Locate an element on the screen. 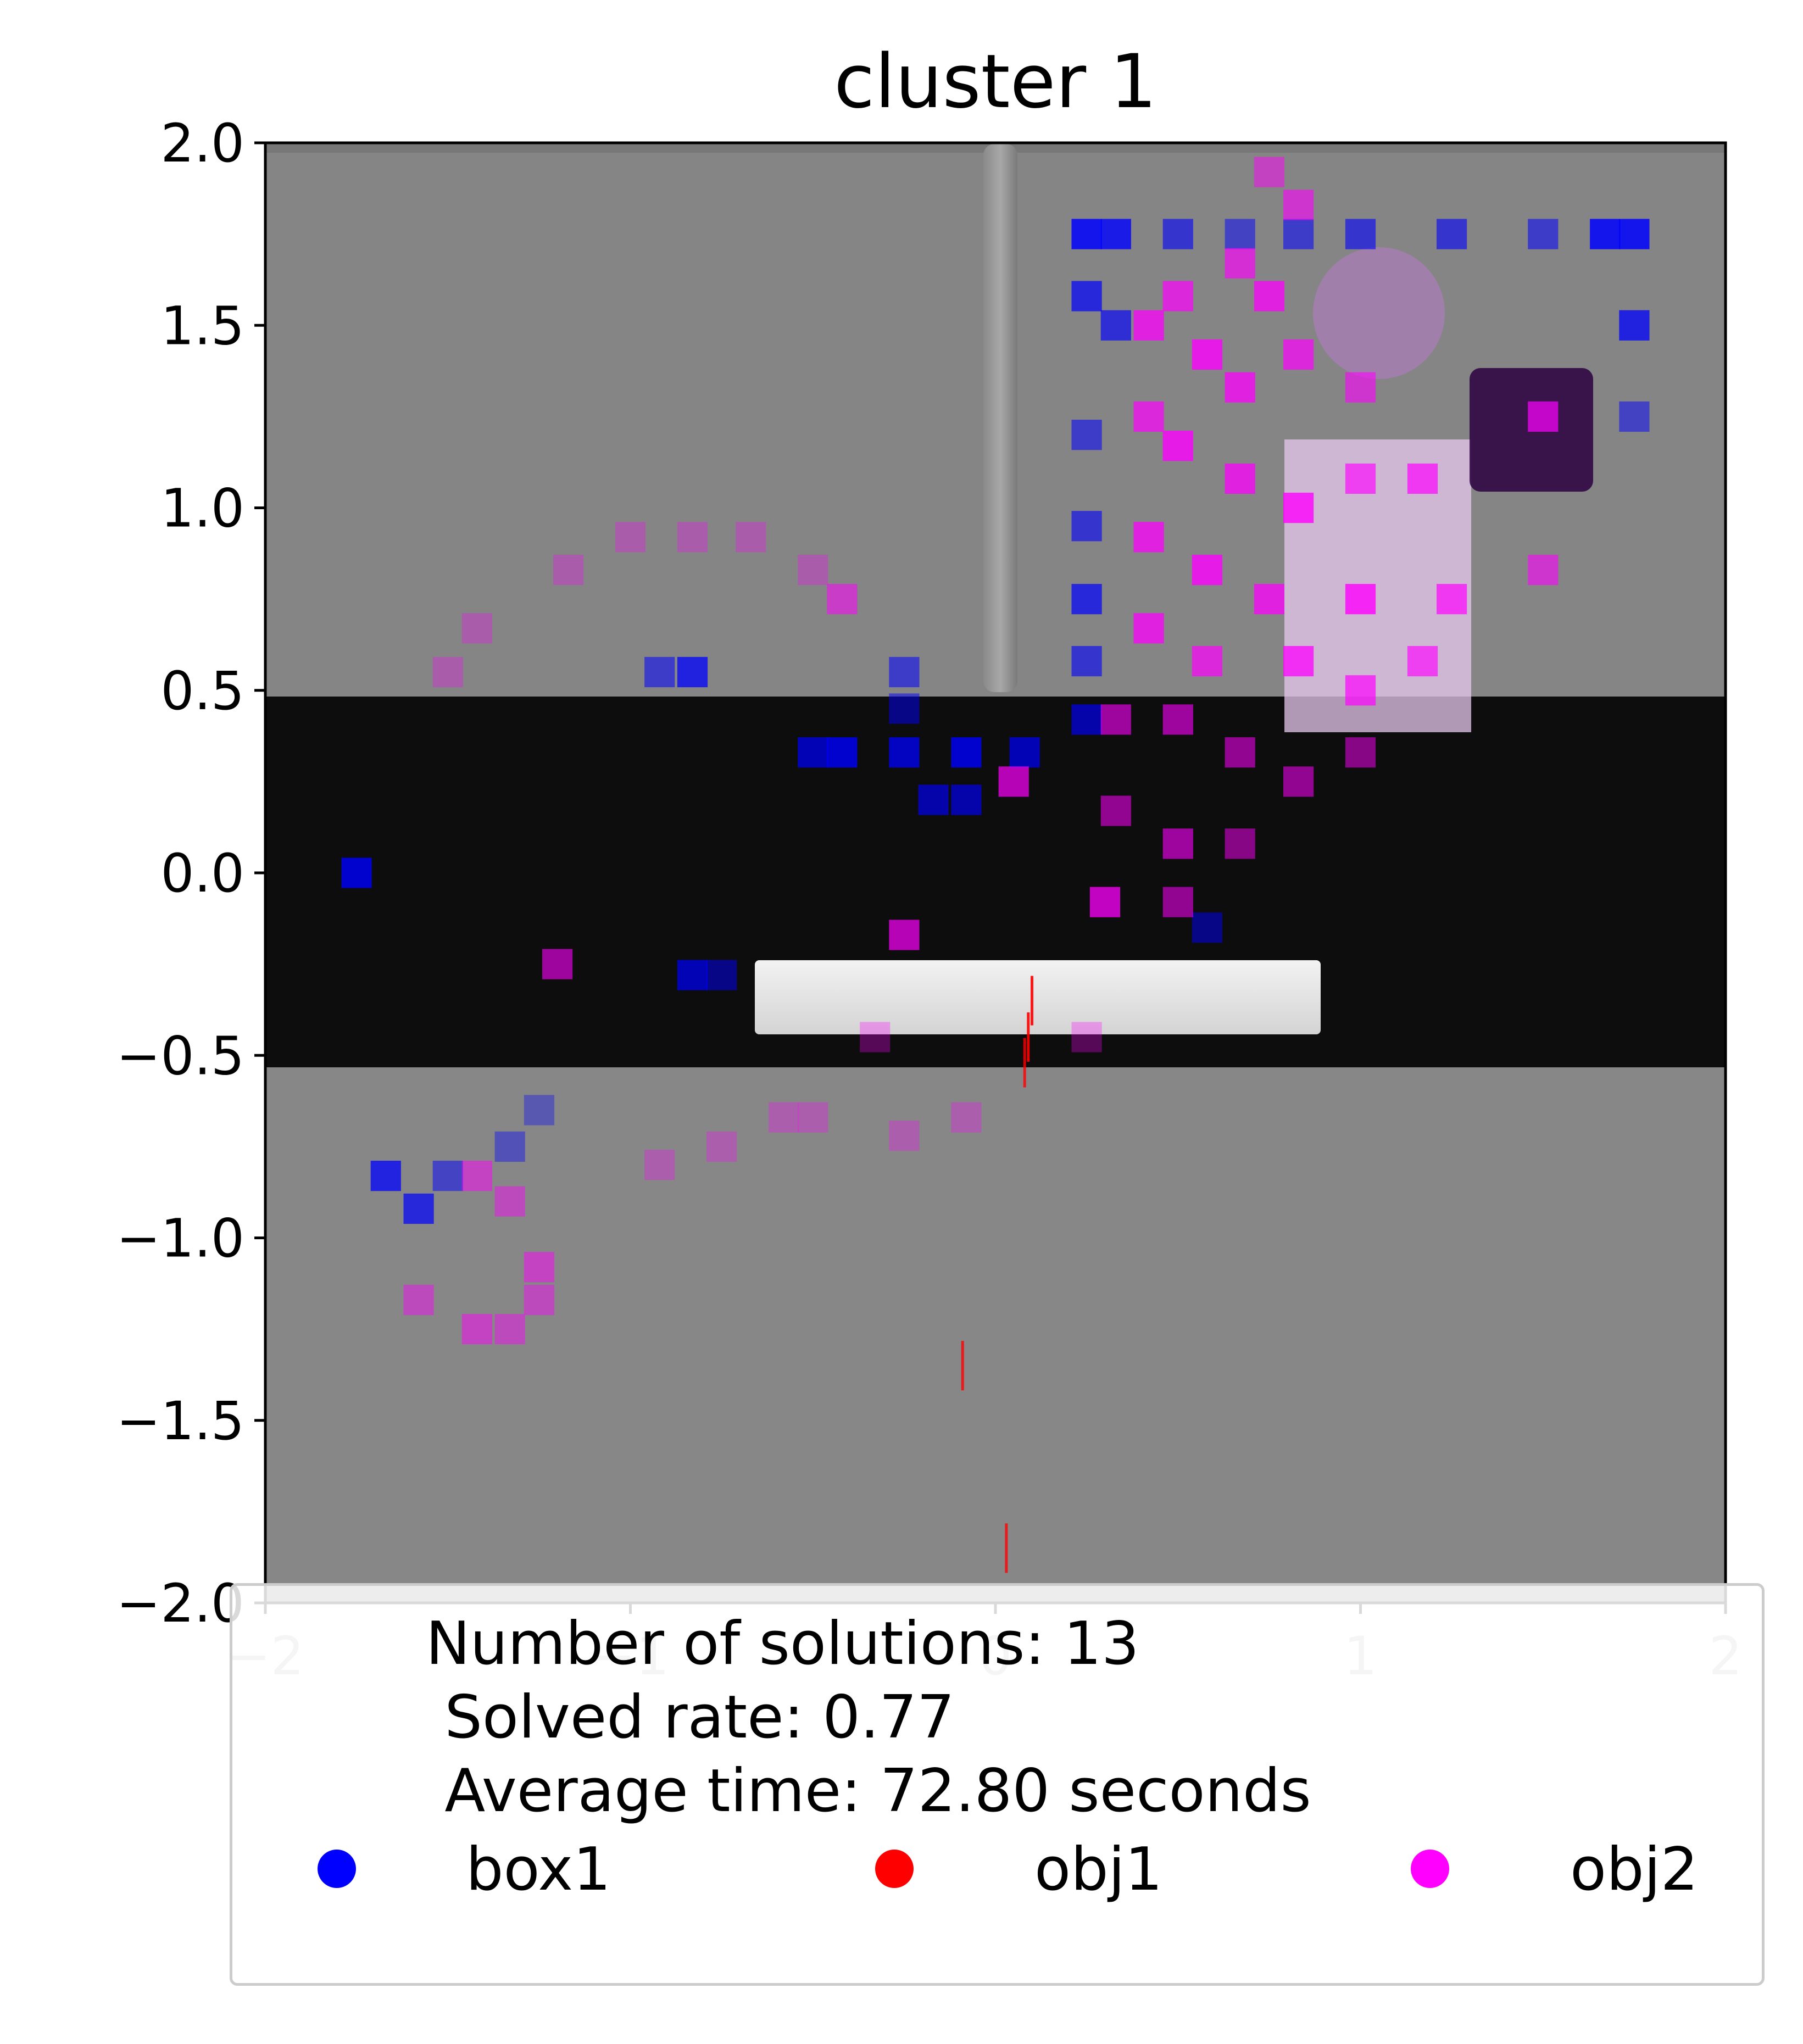 The height and width of the screenshot is (2044, 1803). y-tick-label: 0.5 is located at coordinates (202, 691).